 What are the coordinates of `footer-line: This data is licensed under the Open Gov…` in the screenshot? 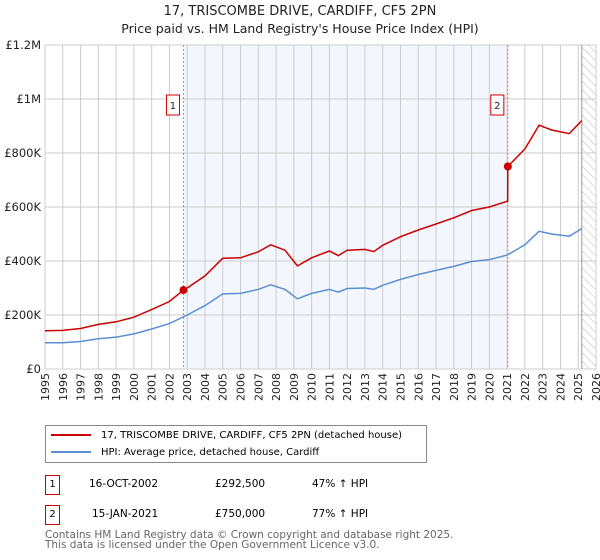 It's located at (212, 545).